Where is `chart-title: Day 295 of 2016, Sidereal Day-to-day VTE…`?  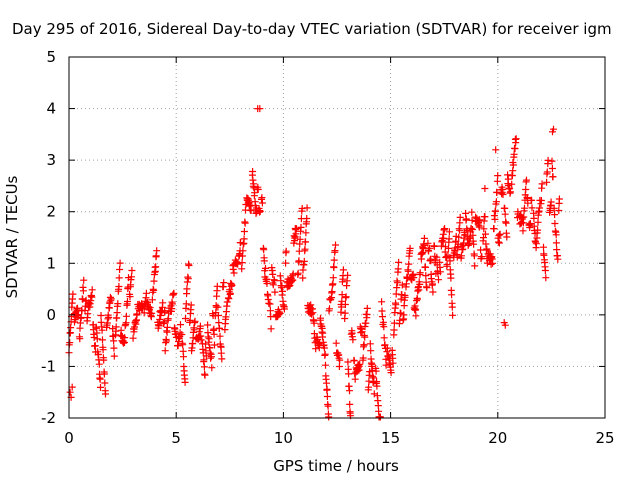 chart-title: Day 295 of 2016, Sidereal Day-to-day VTE… is located at coordinates (312, 29).